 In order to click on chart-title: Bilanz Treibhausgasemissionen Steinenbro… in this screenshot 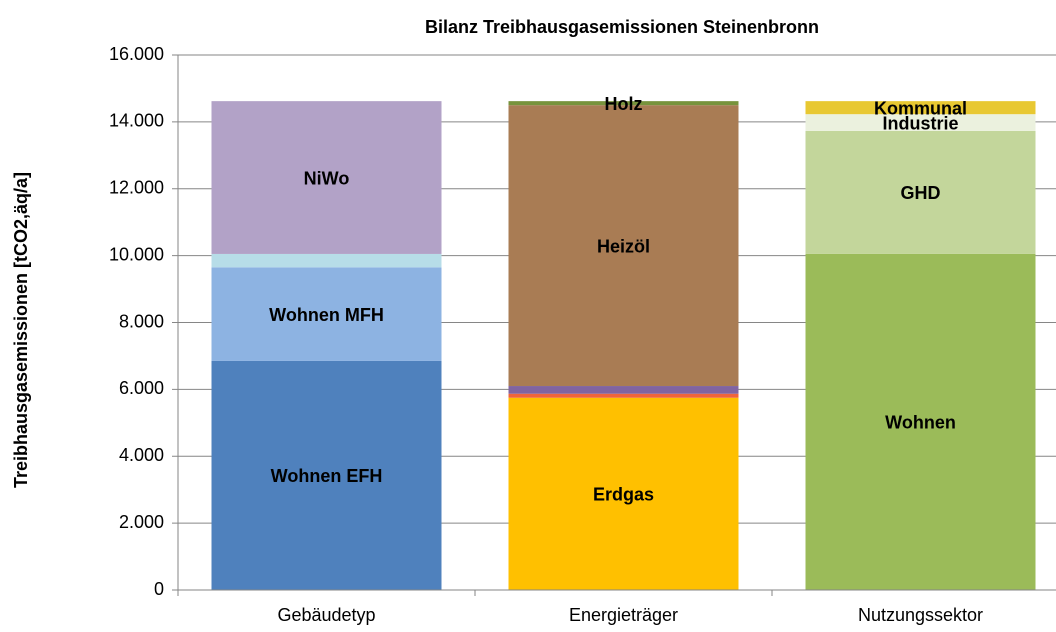, I will do `click(622, 27)`.